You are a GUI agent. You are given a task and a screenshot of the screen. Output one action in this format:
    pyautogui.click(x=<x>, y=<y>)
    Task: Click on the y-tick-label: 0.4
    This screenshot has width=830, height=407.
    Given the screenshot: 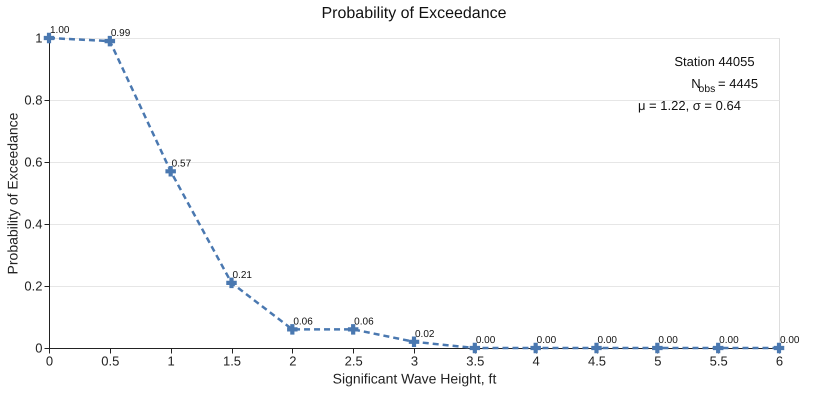 What is the action you would take?
    pyautogui.click(x=33, y=224)
    